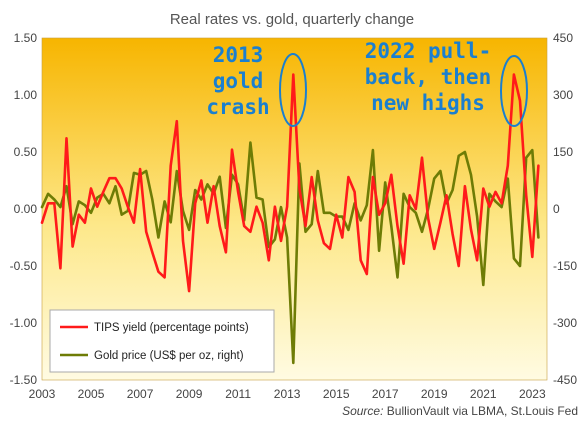 Image resolution: width=585 pixels, height=427 pixels. What do you see at coordinates (565, 209) in the screenshot?
I see `y-axis-right: 450 300 150 0 -150 -300 -450` at bounding box center [565, 209].